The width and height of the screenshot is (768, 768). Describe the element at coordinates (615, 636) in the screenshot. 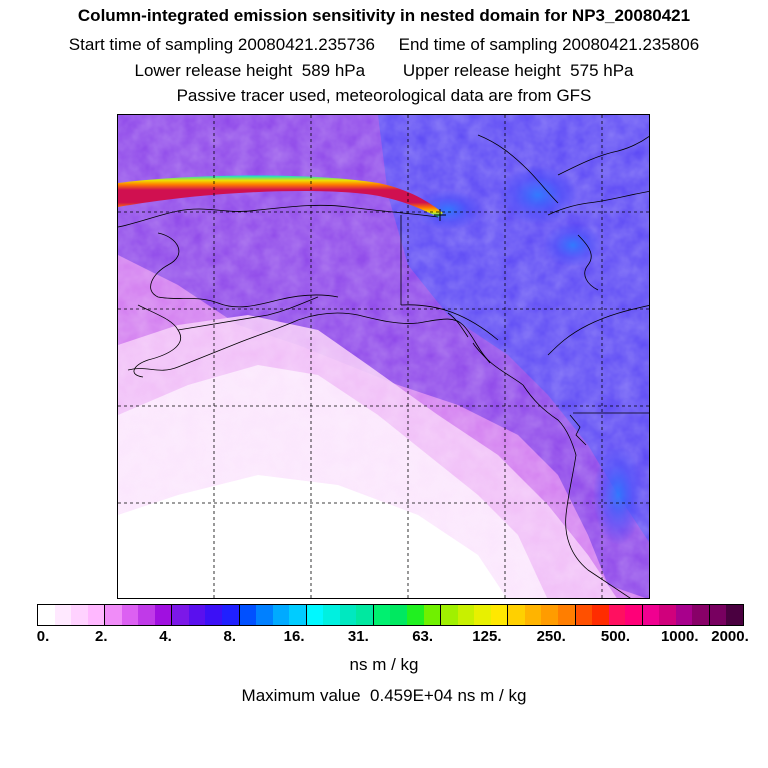

I see `colorbar-tick: 500.` at that location.